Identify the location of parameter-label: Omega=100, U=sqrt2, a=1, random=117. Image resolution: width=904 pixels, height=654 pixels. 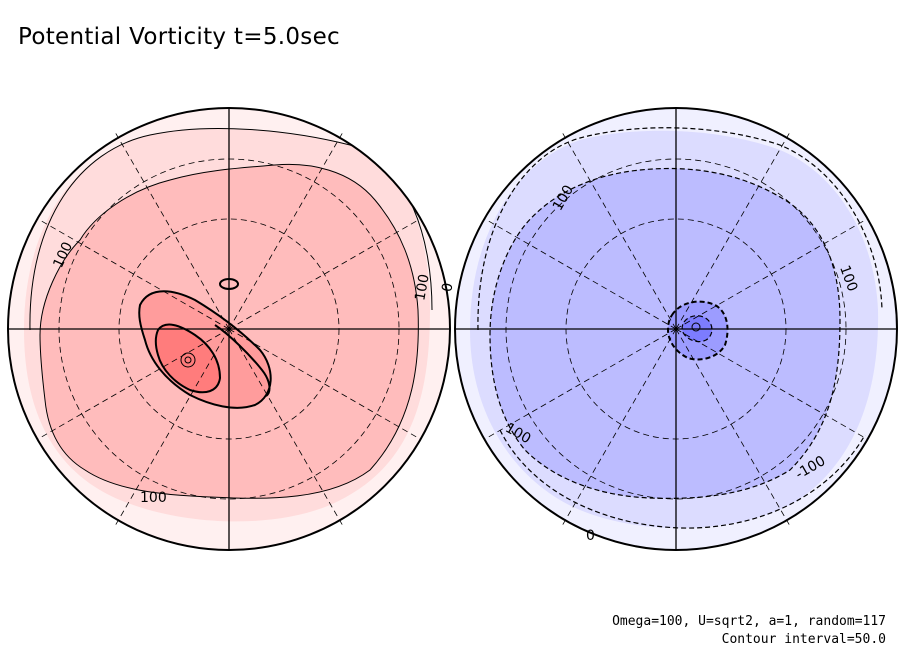
(749, 621).